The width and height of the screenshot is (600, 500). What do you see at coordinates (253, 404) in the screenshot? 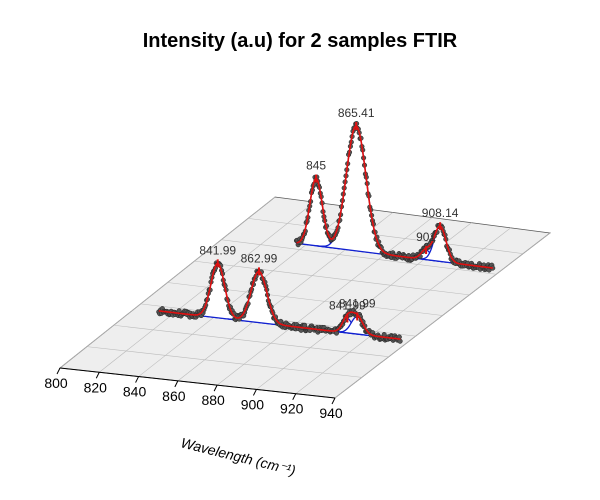
I see `x-tick-label: 900` at bounding box center [253, 404].